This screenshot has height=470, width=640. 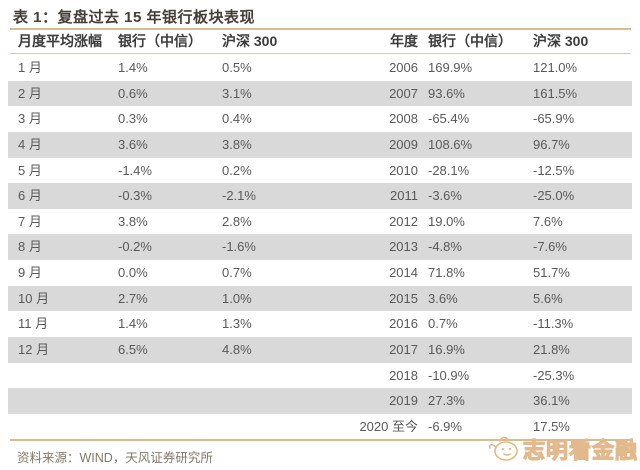 I want to click on cell-month: 7 月, so click(x=30, y=221).